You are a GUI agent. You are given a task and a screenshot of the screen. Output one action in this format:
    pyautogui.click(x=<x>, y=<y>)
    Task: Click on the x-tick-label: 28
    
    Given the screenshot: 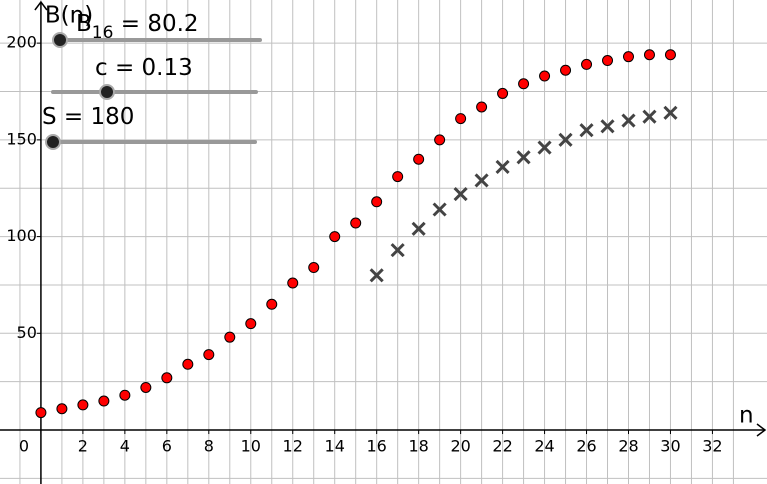 What is the action you would take?
    pyautogui.click(x=628, y=446)
    